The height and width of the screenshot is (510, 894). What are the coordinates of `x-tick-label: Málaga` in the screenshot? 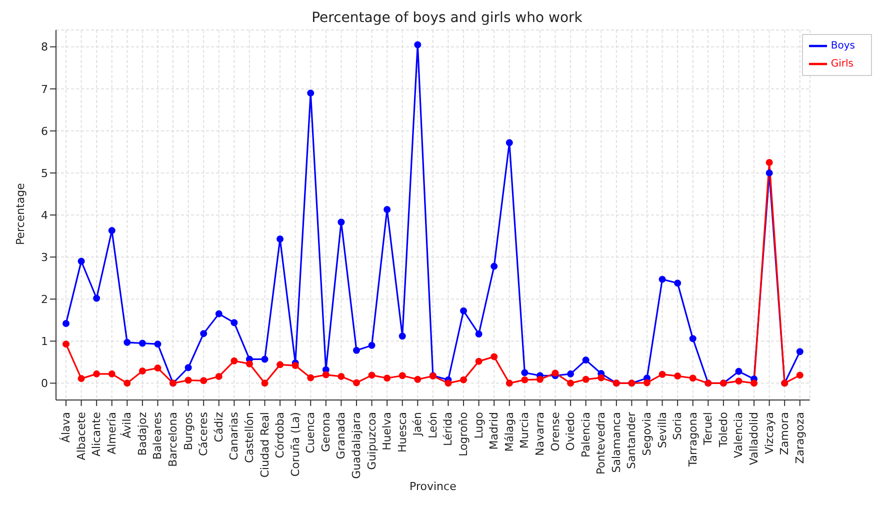 It's located at (509, 432).